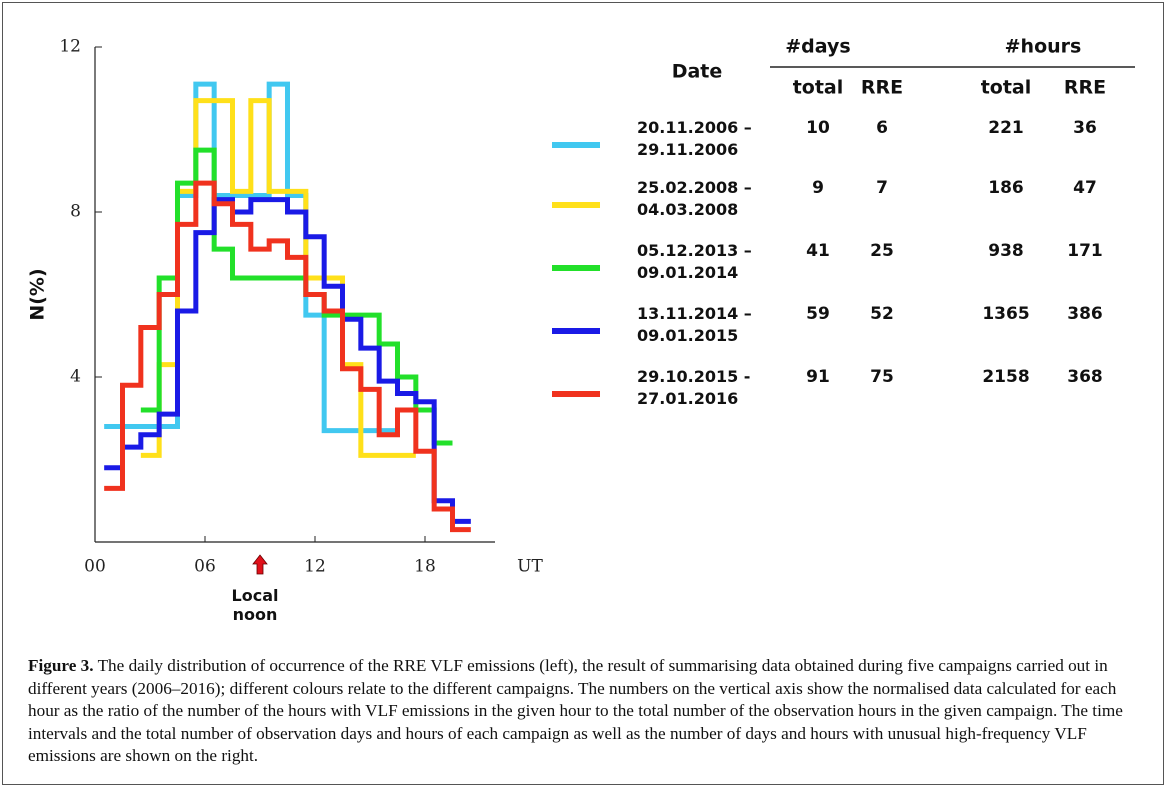 The height and width of the screenshot is (789, 1168). Describe the element at coordinates (818, 377) in the screenshot. I see `table-cell: 91` at that location.